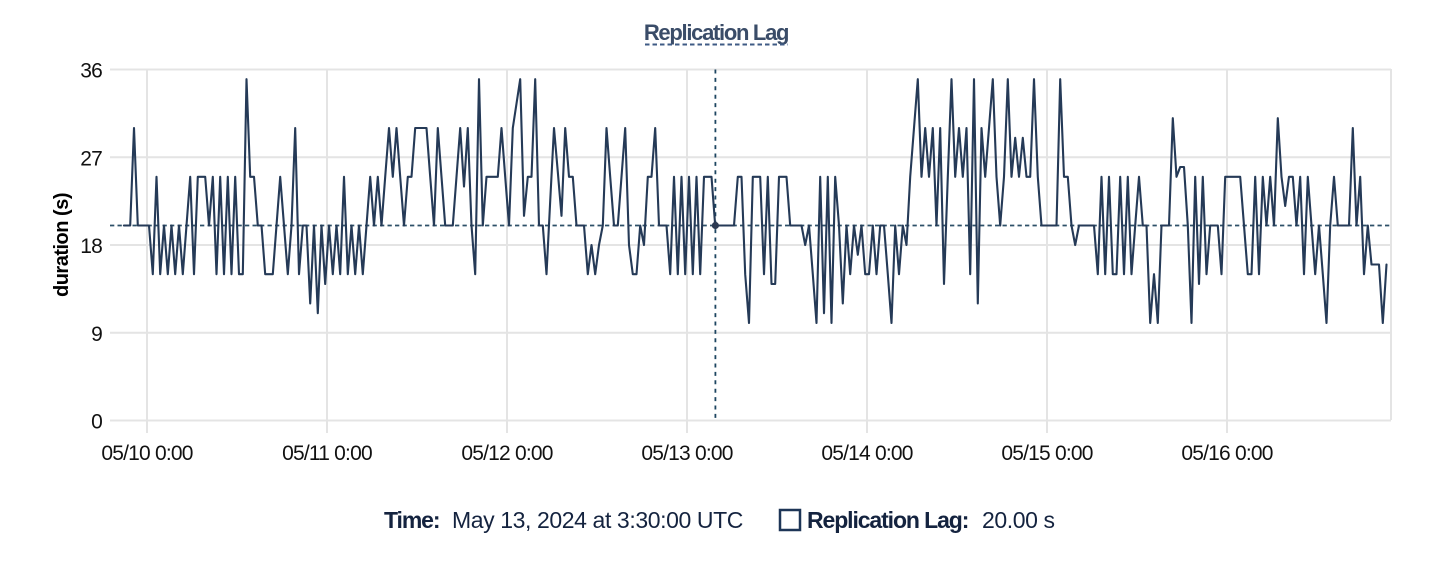 Image resolution: width=1440 pixels, height=561 pixels. Describe the element at coordinates (91, 158) in the screenshot. I see `svg-text: 27` at that location.